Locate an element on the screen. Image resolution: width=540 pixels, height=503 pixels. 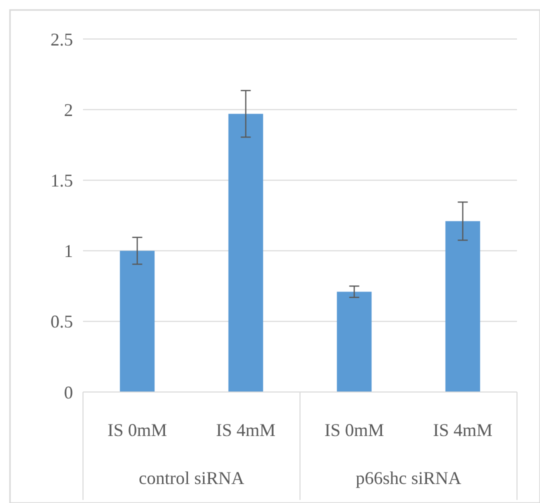
y-tick-label: 2.5 is located at coordinates (61, 39).